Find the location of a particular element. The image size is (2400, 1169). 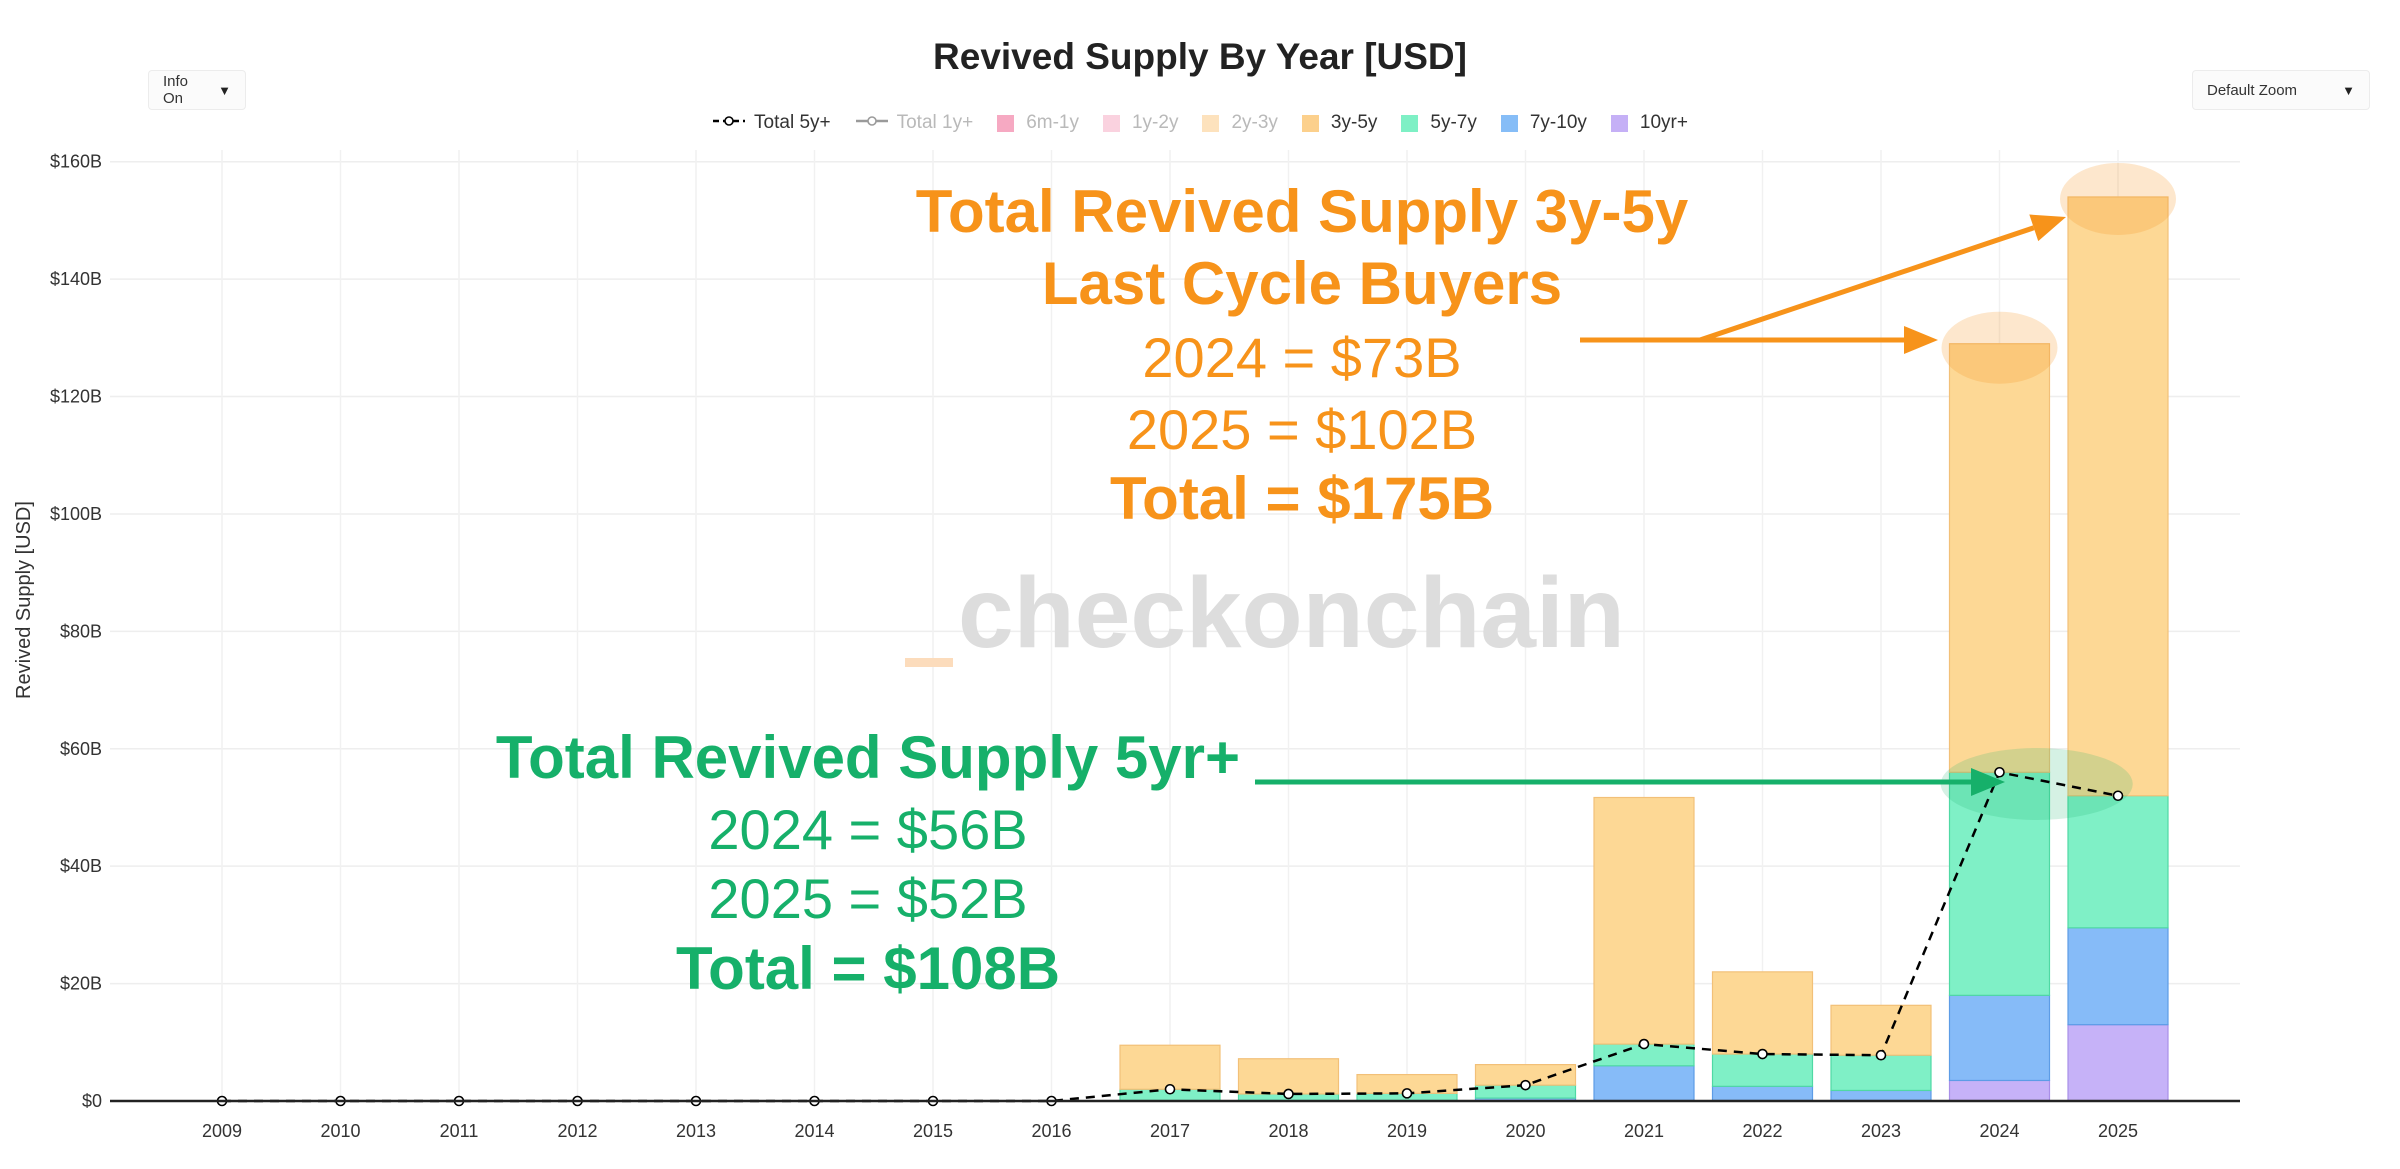

point-total-5y-2023 is located at coordinates (1881, 1055).